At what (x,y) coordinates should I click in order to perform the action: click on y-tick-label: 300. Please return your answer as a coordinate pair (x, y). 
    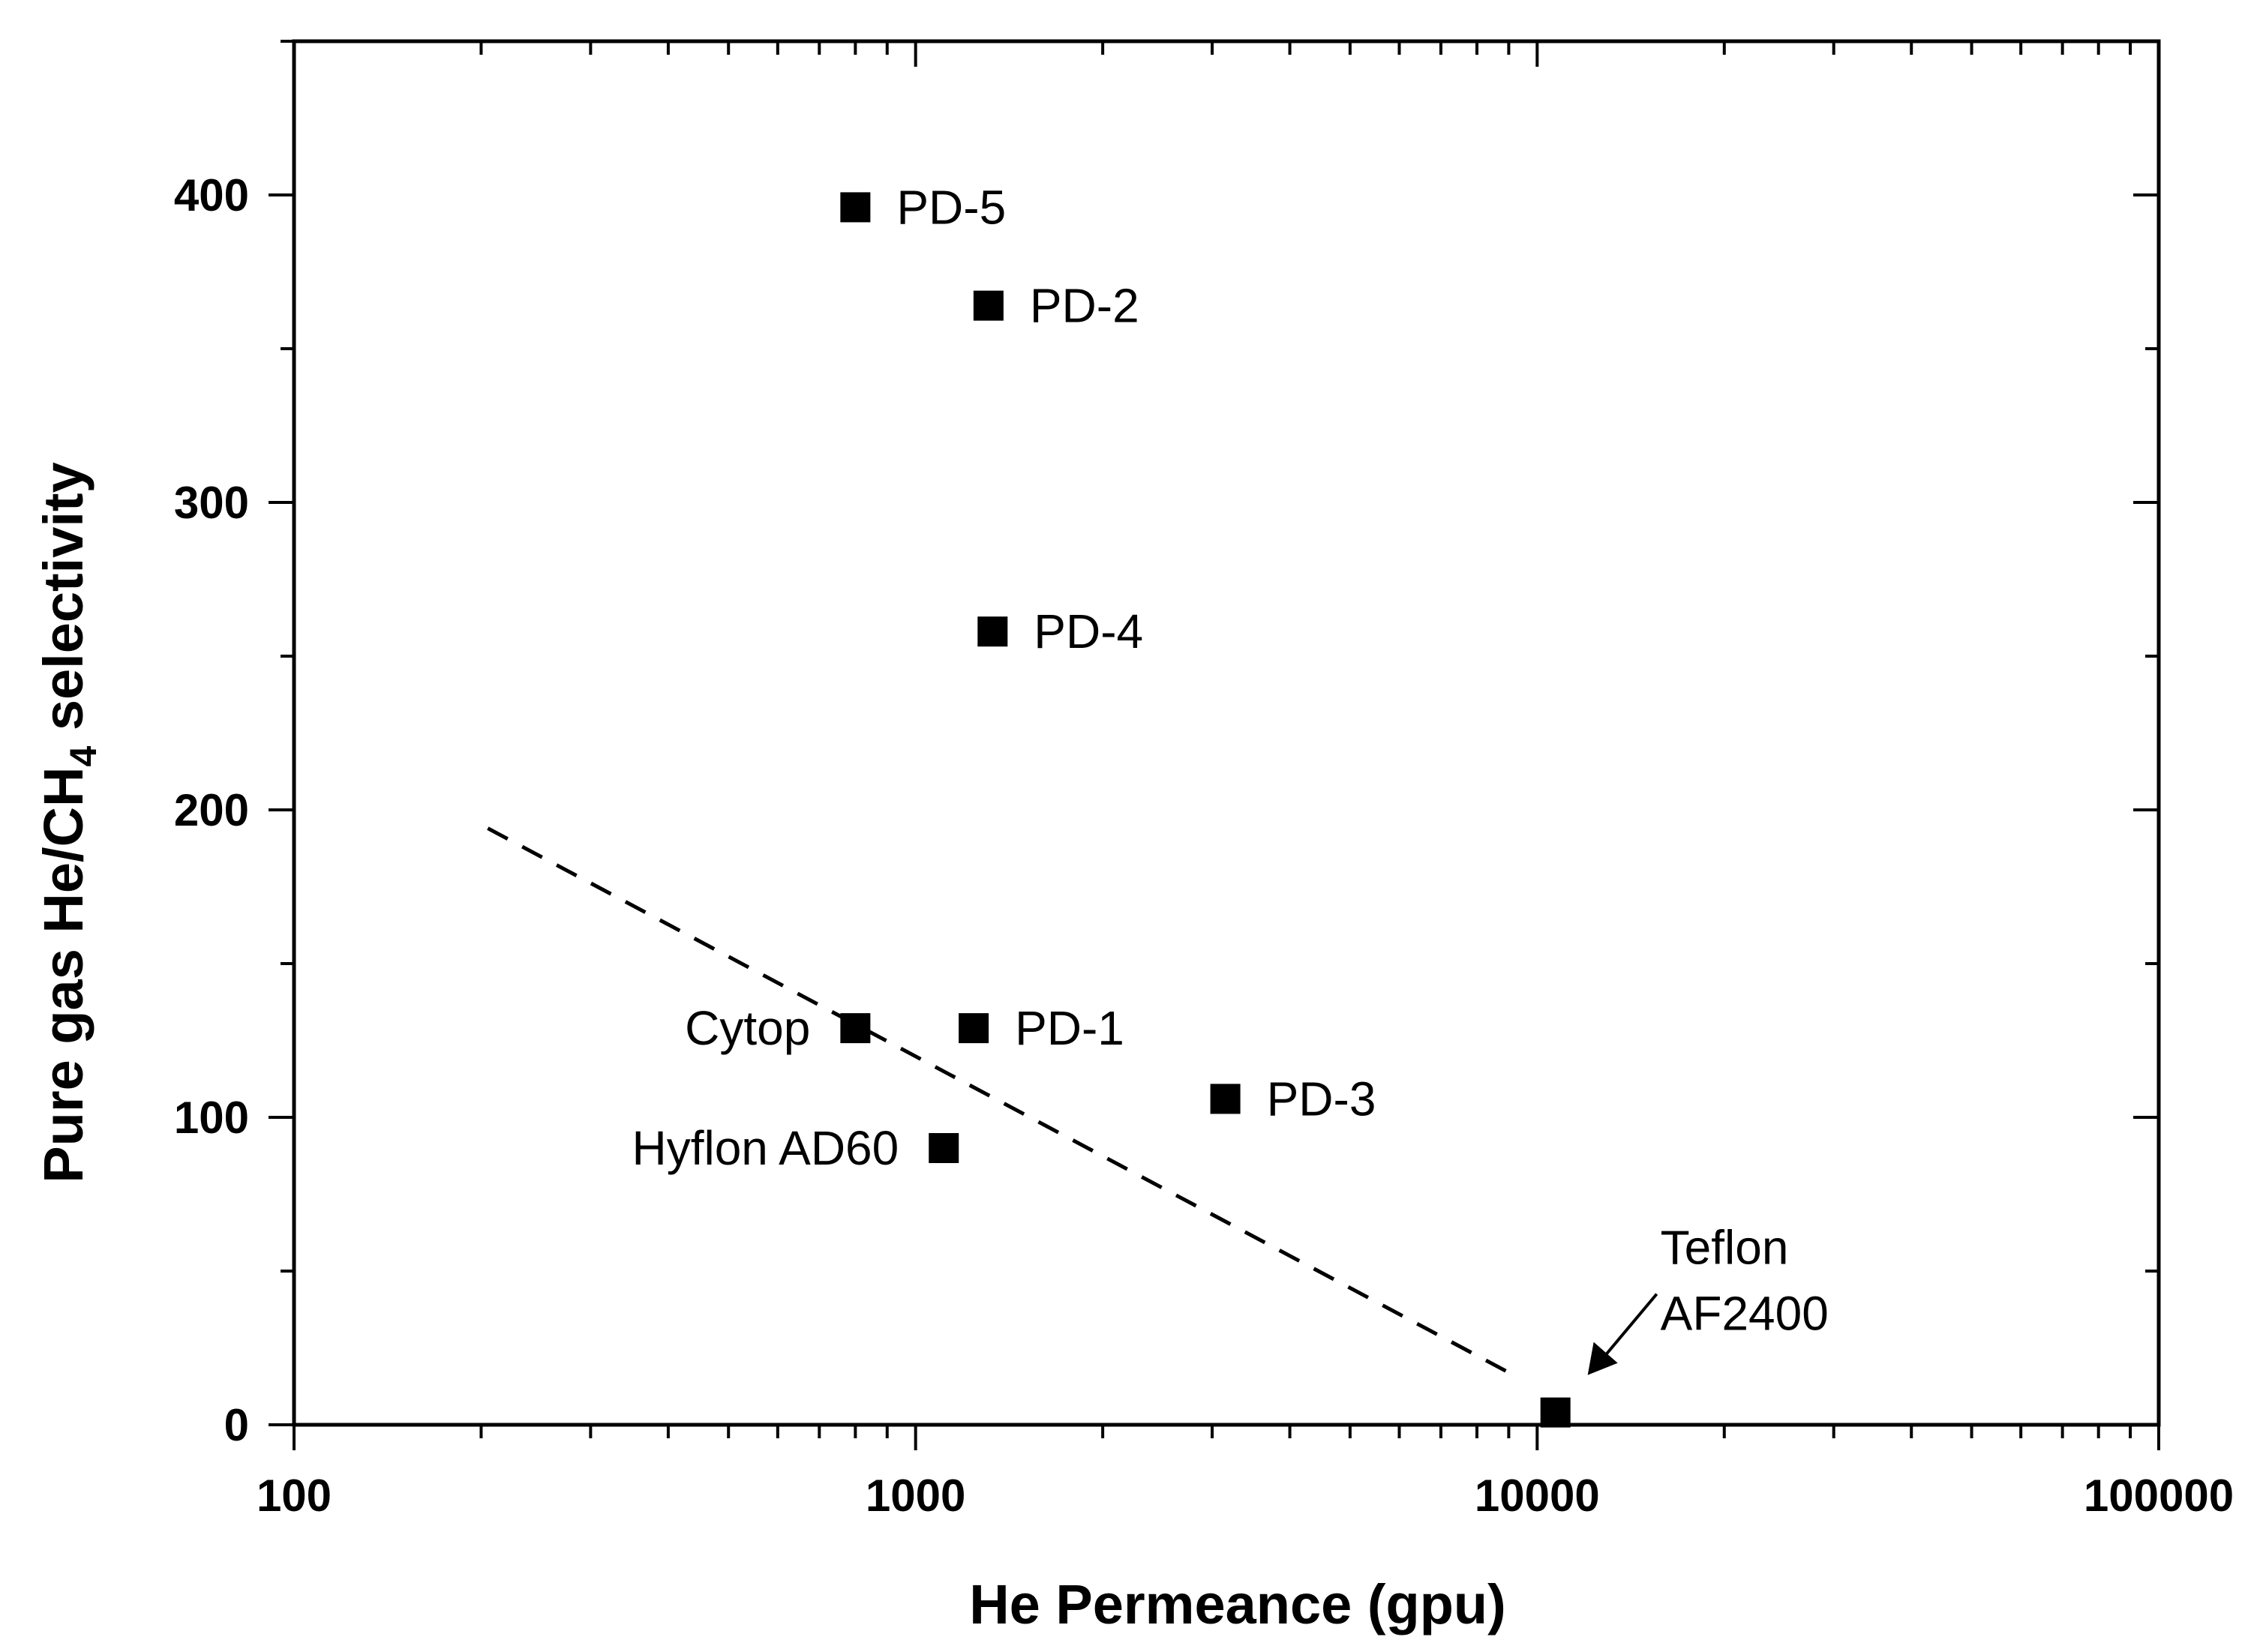
    Looking at the image, I should click on (211, 503).